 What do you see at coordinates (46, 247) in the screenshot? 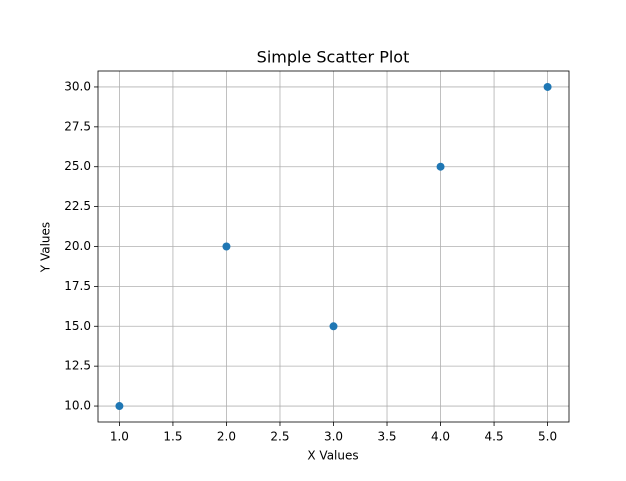
I see `y-axis-label: Y Values` at bounding box center [46, 247].